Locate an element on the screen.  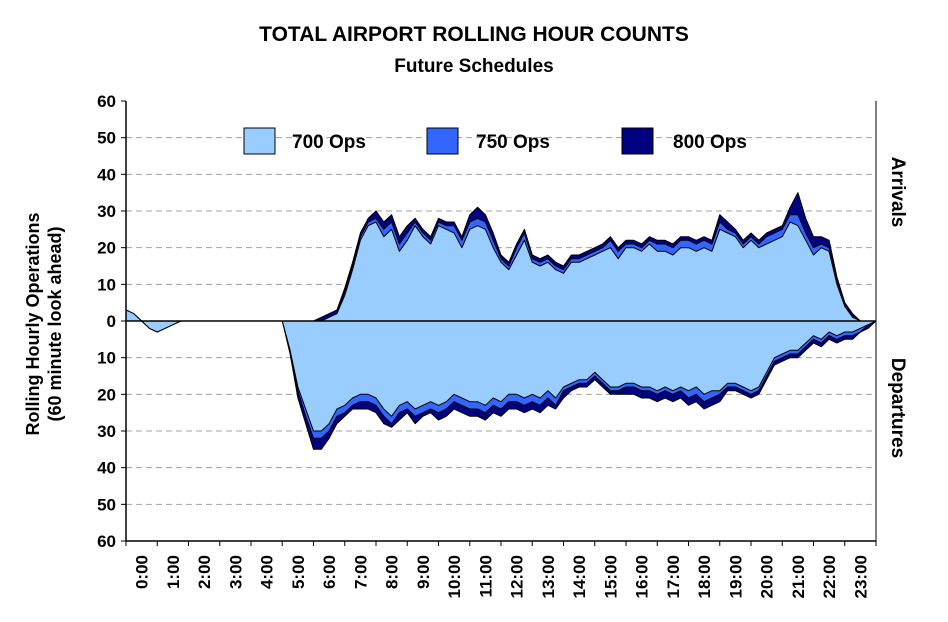
arrivals-label: Arrivals is located at coordinates (897, 192).